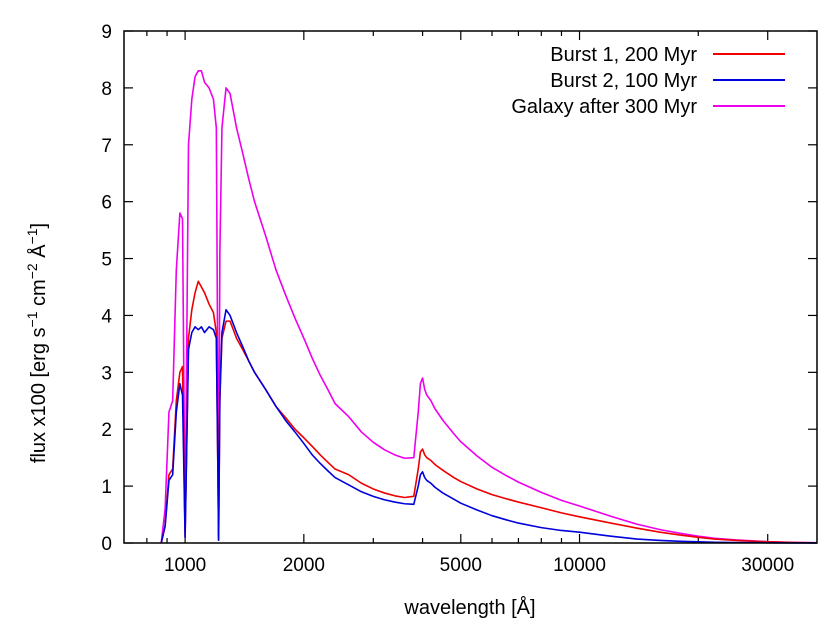  I want to click on y-tick-label: 9, so click(106, 32).